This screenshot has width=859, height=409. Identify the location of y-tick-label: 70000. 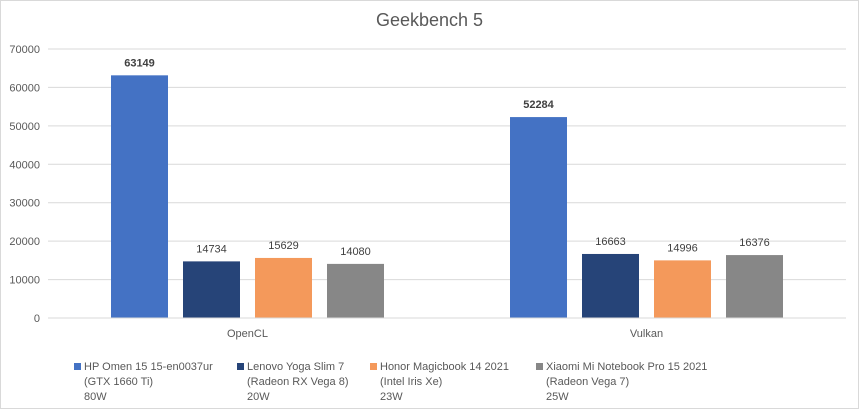
(24, 50).